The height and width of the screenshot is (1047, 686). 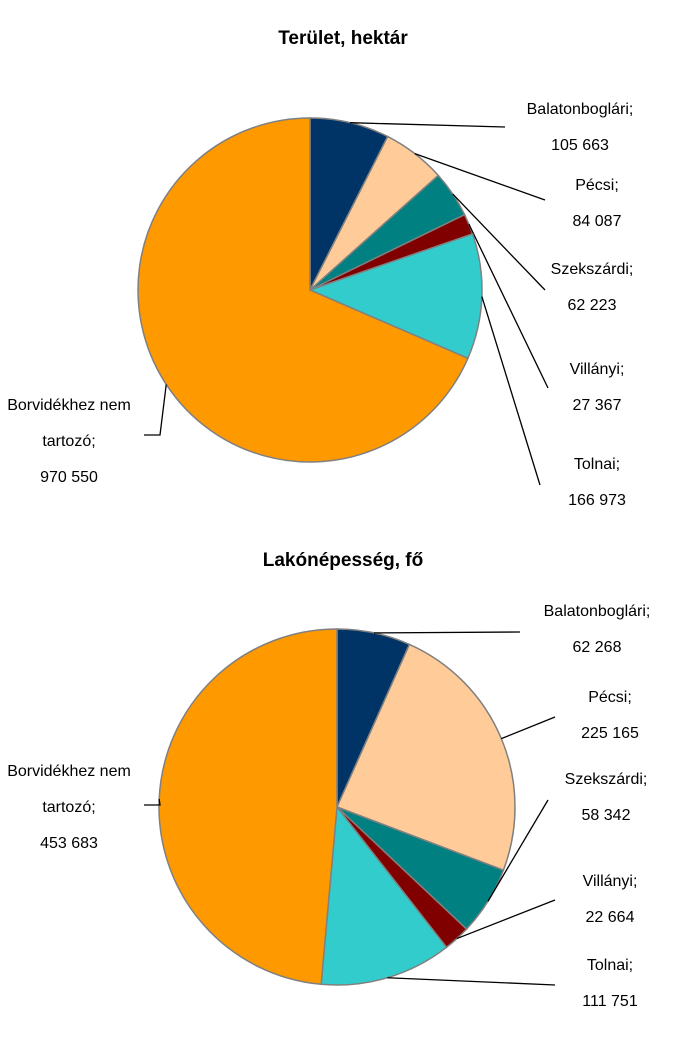 What do you see at coordinates (592, 305) in the screenshot?
I see `data-label-value: 62 223` at bounding box center [592, 305].